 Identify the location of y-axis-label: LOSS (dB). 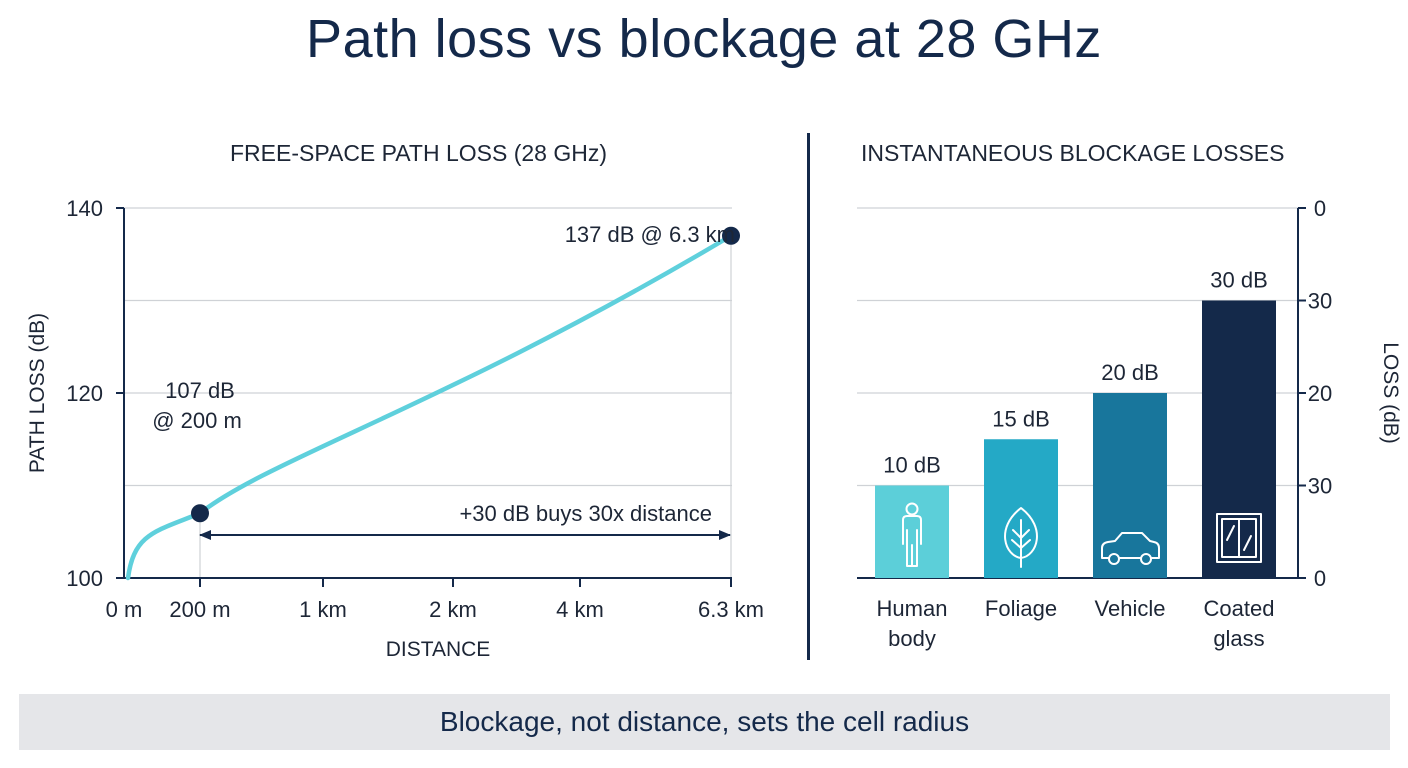
(1390, 393).